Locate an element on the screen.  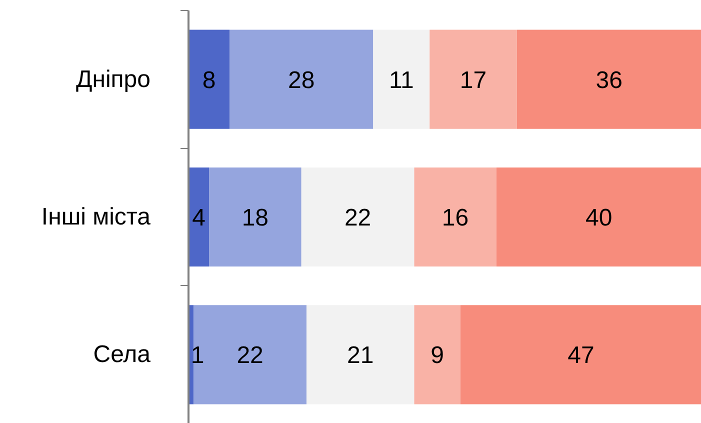
y-tick-label: Інші міста is located at coordinates (96, 217).